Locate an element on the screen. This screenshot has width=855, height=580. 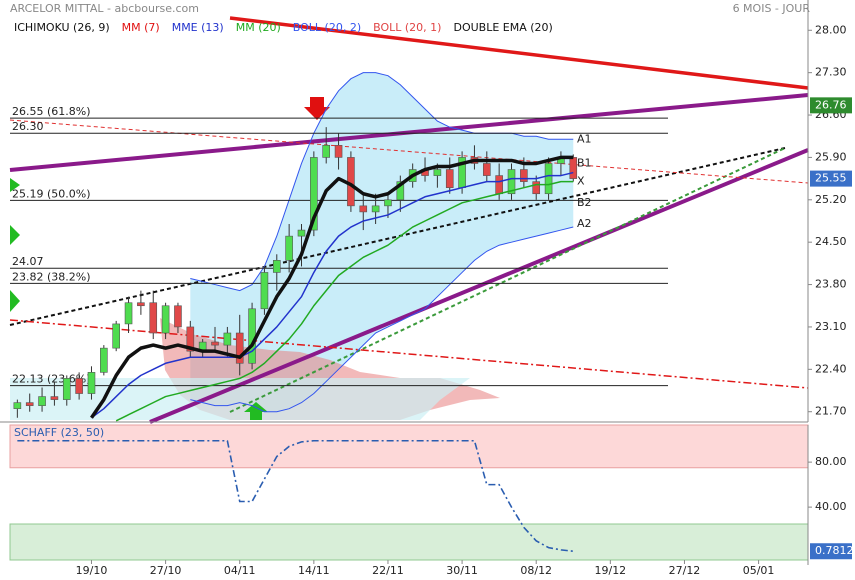
fib-label: 25.19 (50.0%) is located at coordinates (51, 193).